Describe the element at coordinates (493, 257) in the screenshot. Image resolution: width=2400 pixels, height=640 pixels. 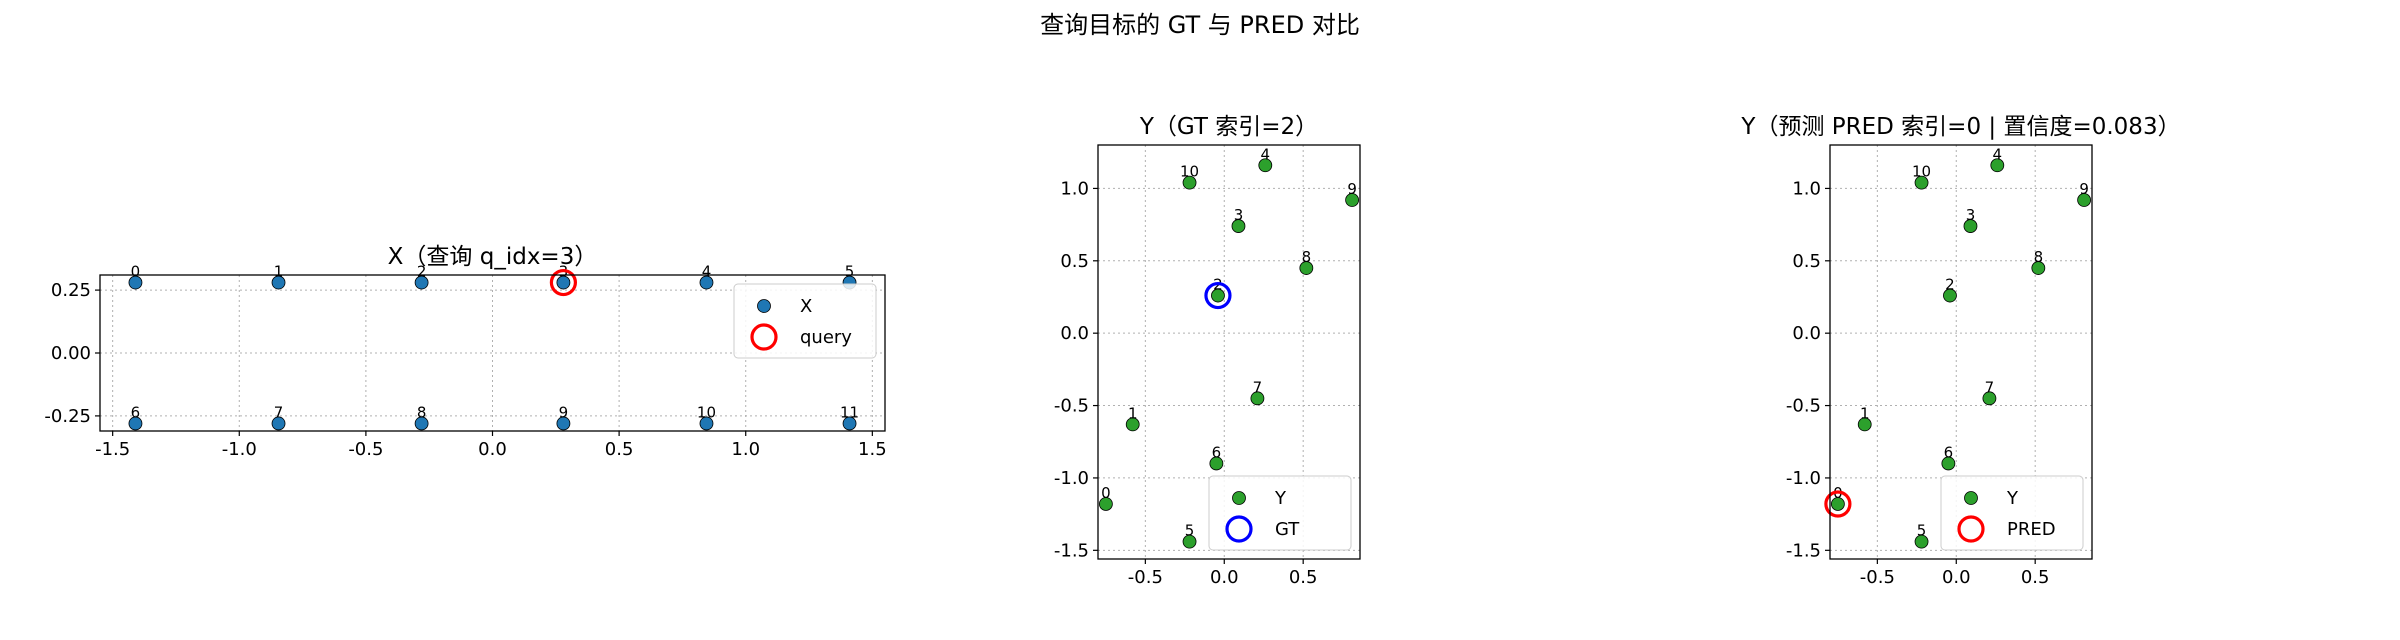
I see `chart-title: X（查询 q_idx=3）` at that location.